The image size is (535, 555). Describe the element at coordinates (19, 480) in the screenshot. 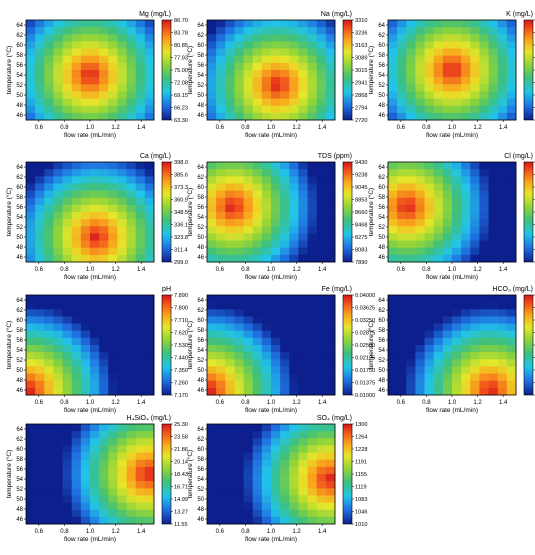

I see `y-tick-label: 54` at that location.